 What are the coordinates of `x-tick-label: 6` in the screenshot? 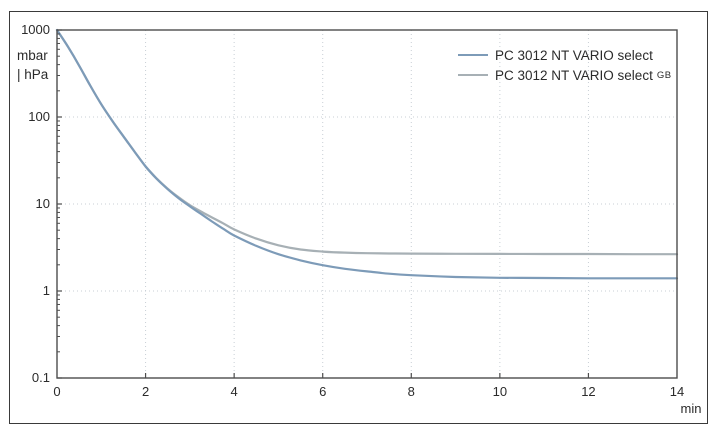 It's located at (323, 391).